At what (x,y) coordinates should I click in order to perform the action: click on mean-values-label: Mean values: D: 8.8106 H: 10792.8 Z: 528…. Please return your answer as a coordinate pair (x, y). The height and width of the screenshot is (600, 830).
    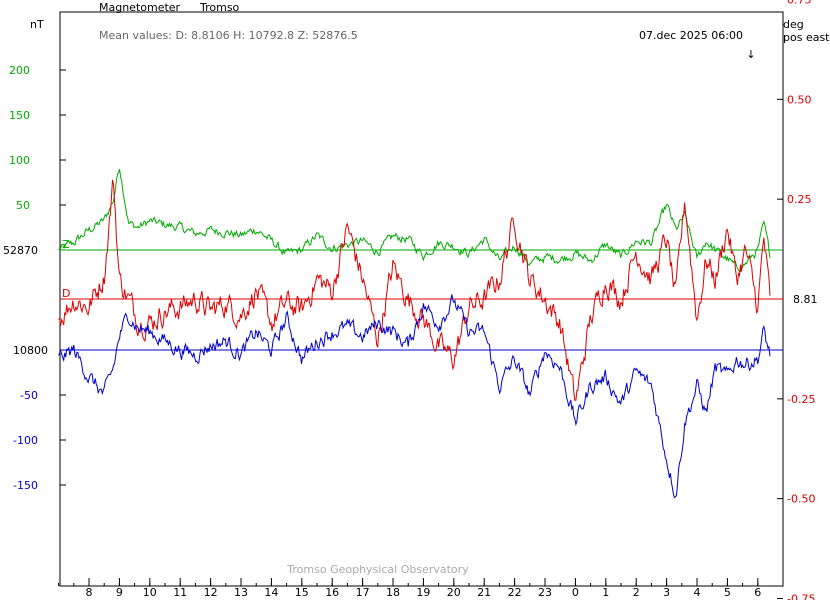
    Looking at the image, I should click on (228, 35).